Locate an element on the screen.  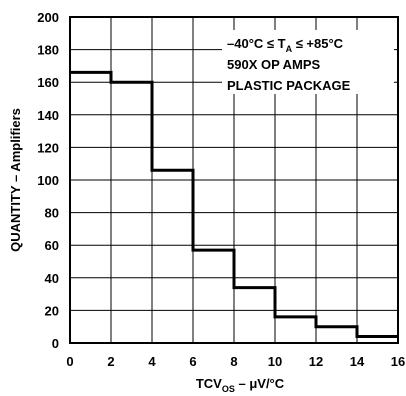
x-tick-label-14: 14 is located at coordinates (357, 361).